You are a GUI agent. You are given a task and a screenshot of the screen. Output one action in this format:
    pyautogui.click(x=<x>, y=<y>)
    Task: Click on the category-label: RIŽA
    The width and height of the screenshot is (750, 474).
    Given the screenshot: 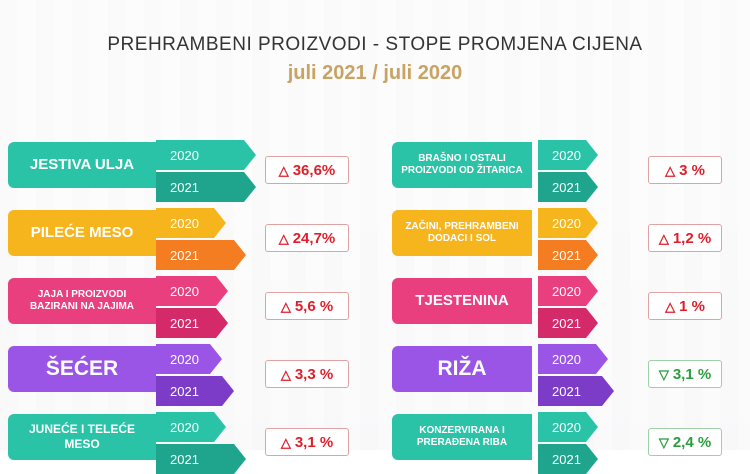 What is the action you would take?
    pyautogui.click(x=462, y=369)
    